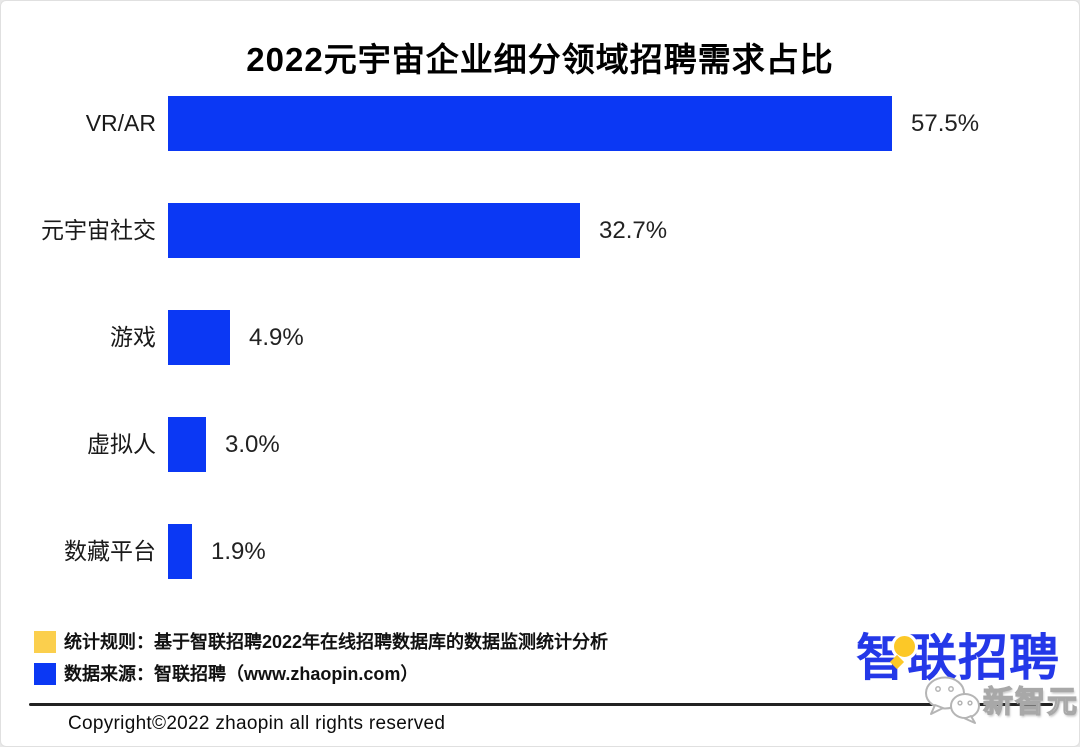  What do you see at coordinates (238, 551) in the screenshot?
I see `value-label: 1.9%` at bounding box center [238, 551].